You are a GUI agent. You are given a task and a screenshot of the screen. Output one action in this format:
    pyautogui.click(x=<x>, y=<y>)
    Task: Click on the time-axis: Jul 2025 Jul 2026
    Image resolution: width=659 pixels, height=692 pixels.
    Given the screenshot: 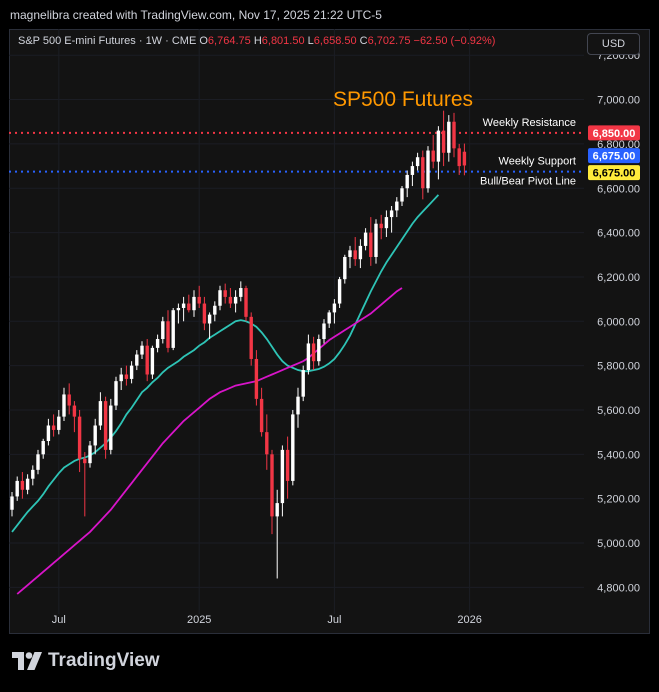 What is the action you would take?
    pyautogui.click(x=267, y=620)
    